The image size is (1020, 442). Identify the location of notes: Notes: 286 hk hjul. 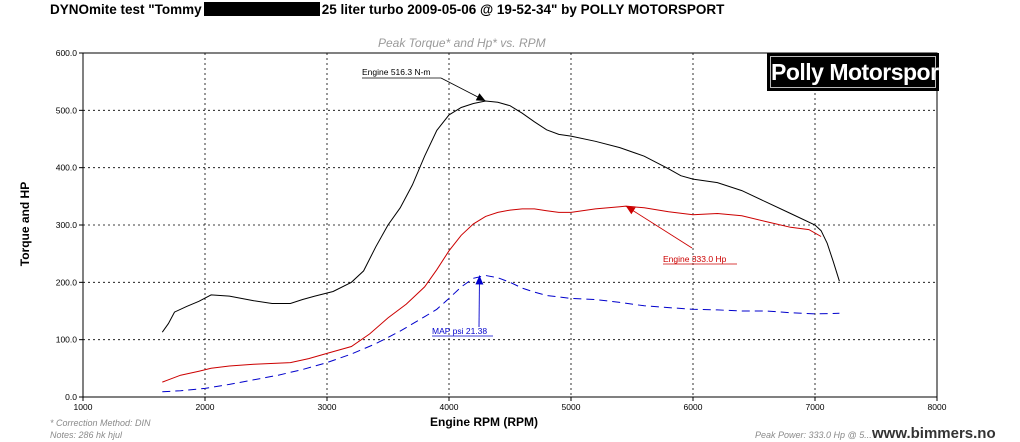
(86, 435).